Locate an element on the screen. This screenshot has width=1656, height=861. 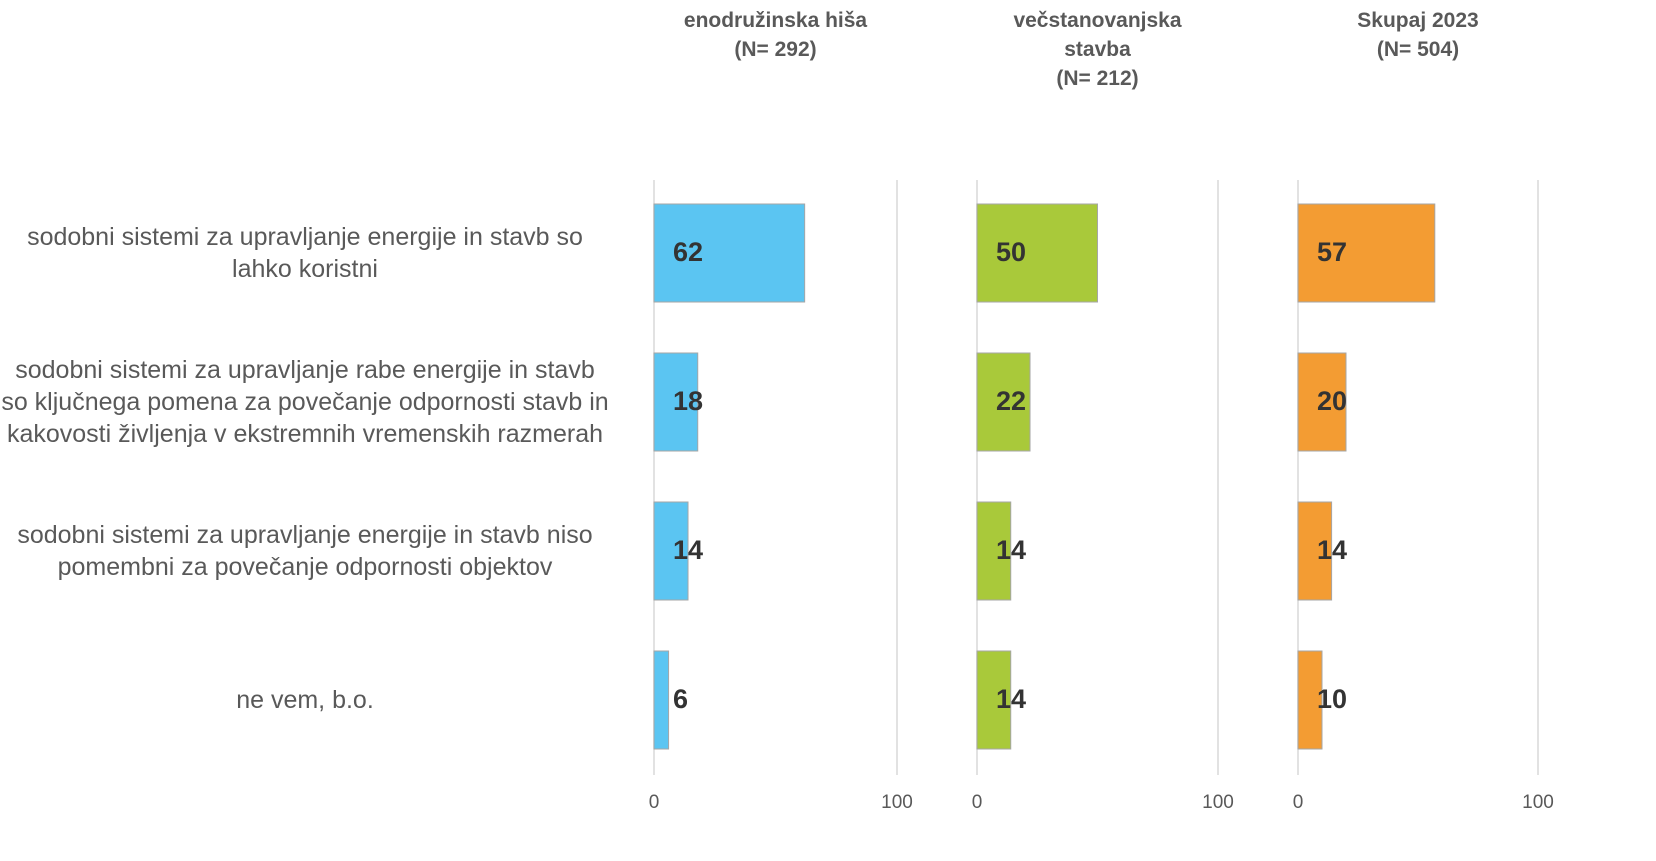
value-label: 50 is located at coordinates (1011, 252).